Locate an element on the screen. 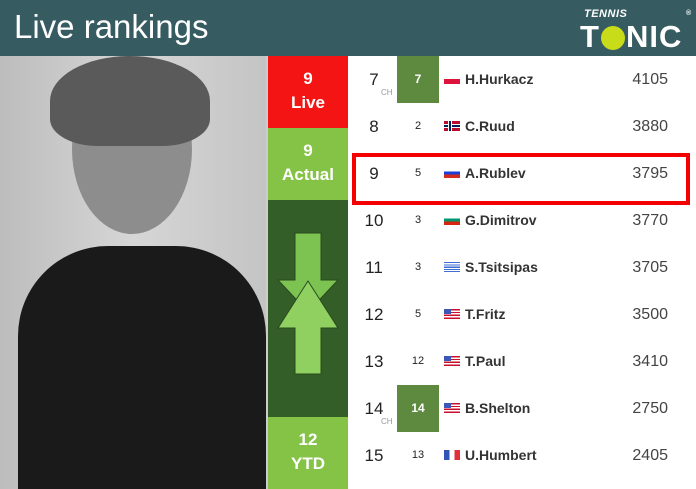 The width and height of the screenshot is (696, 489). points: 2405 is located at coordinates (650, 455).